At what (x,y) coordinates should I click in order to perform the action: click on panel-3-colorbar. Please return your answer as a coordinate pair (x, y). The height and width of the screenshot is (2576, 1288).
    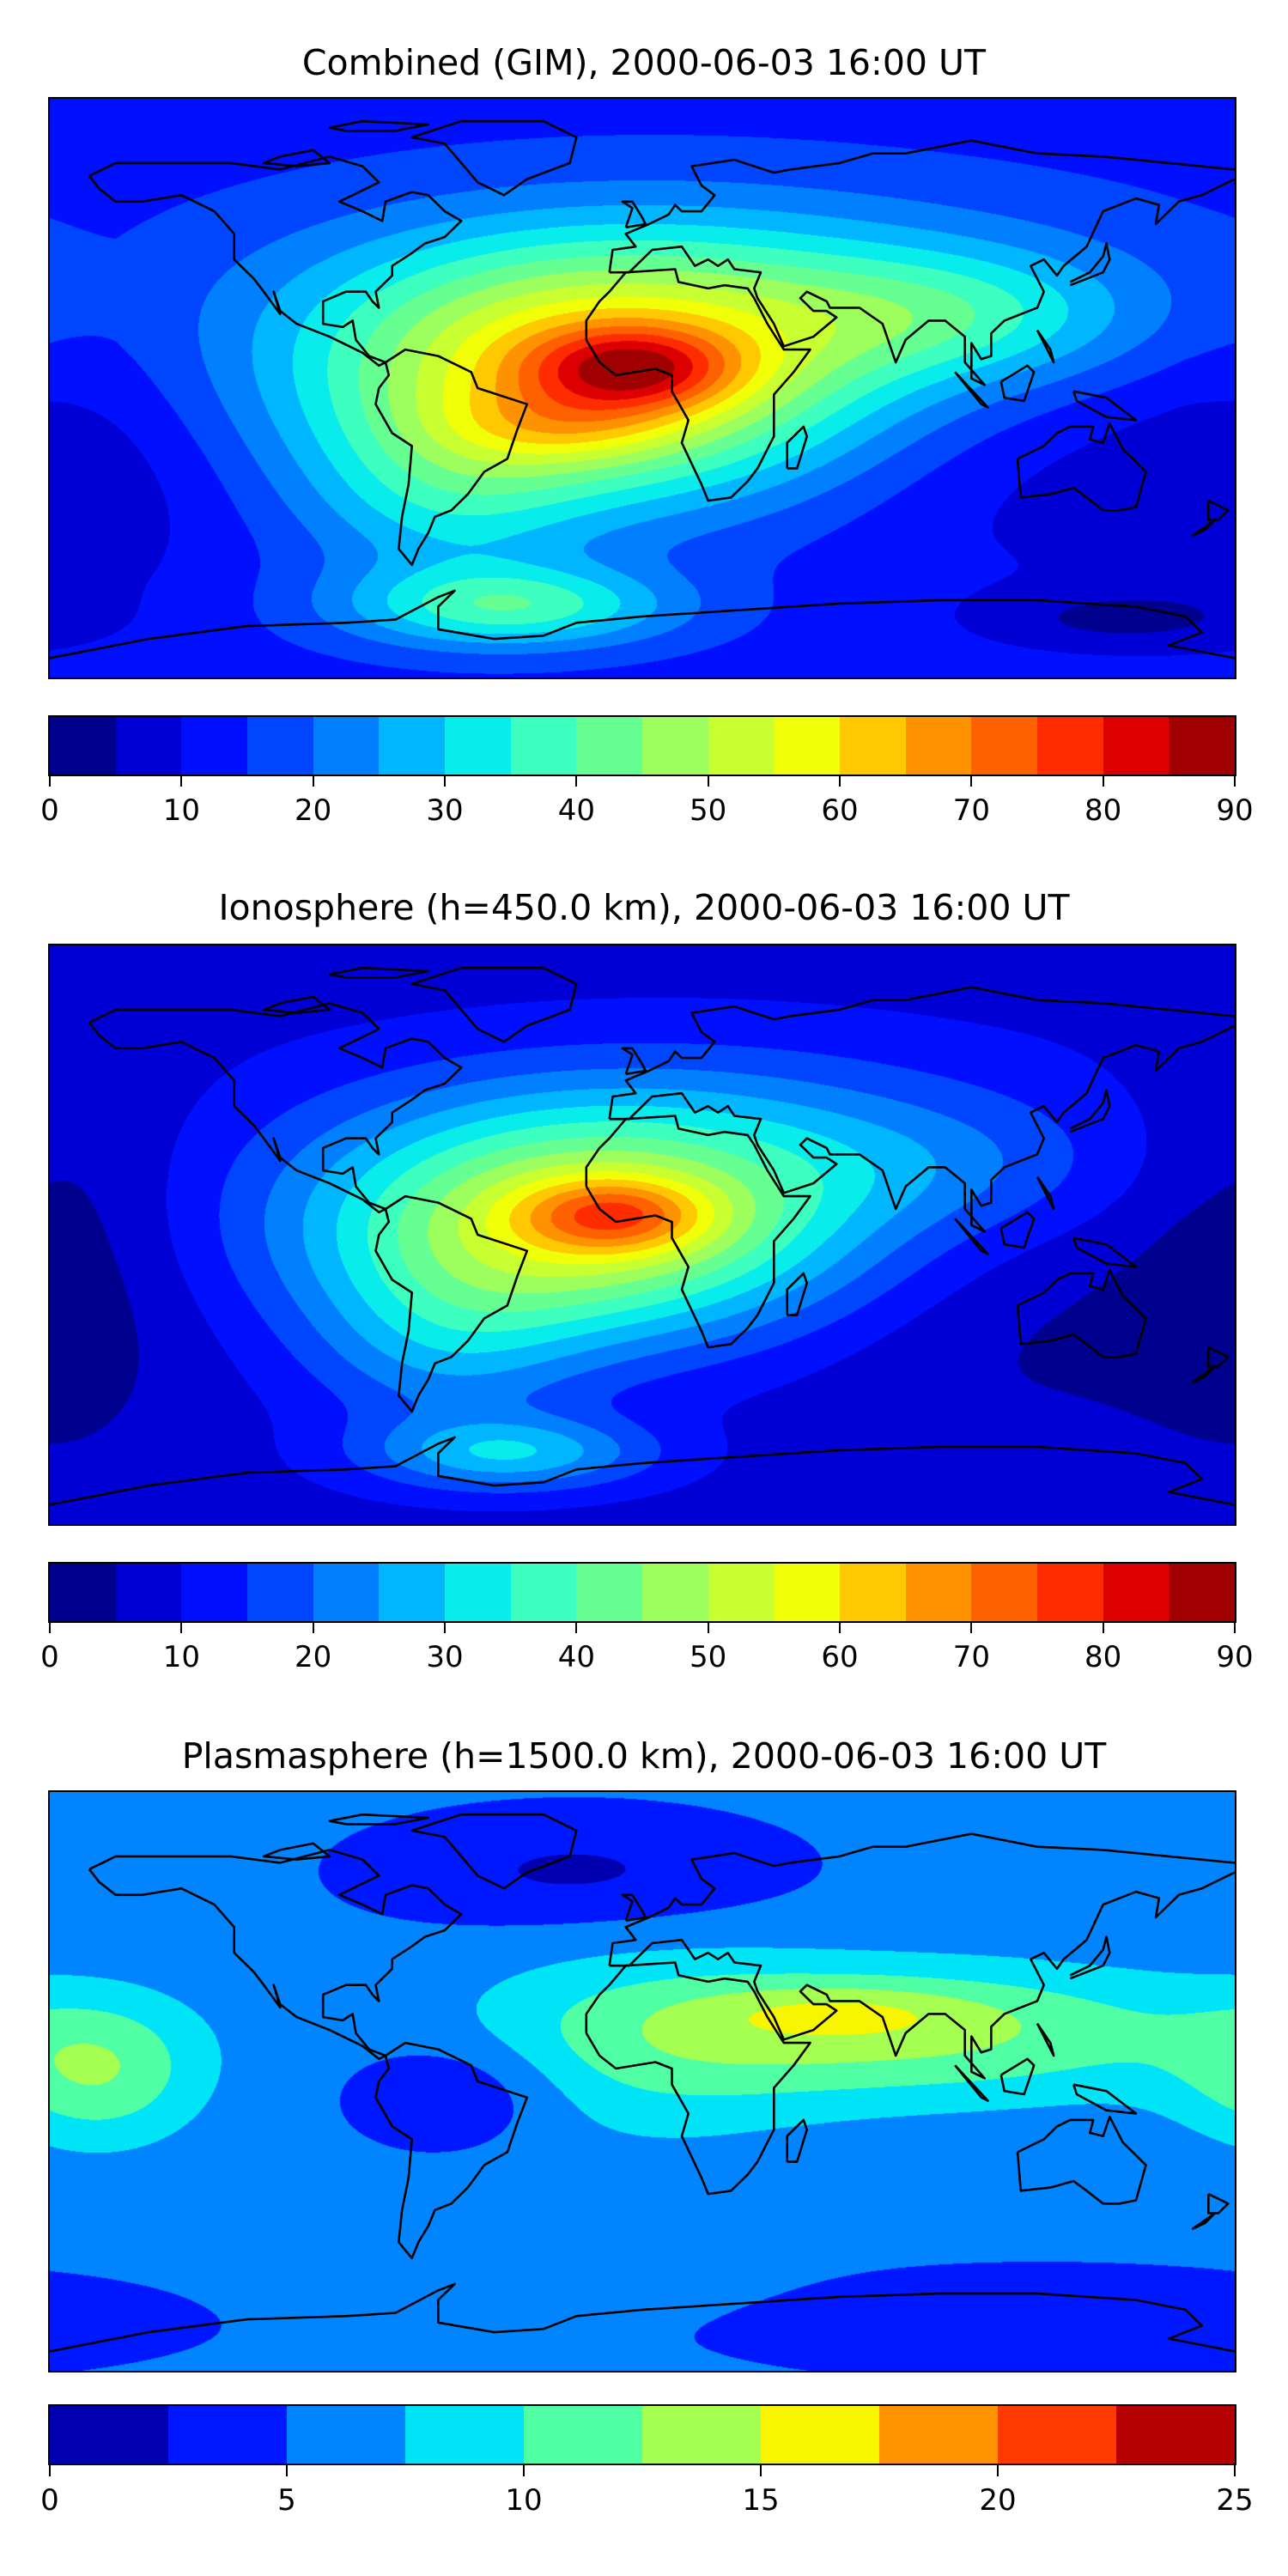
    Looking at the image, I should click on (642, 2434).